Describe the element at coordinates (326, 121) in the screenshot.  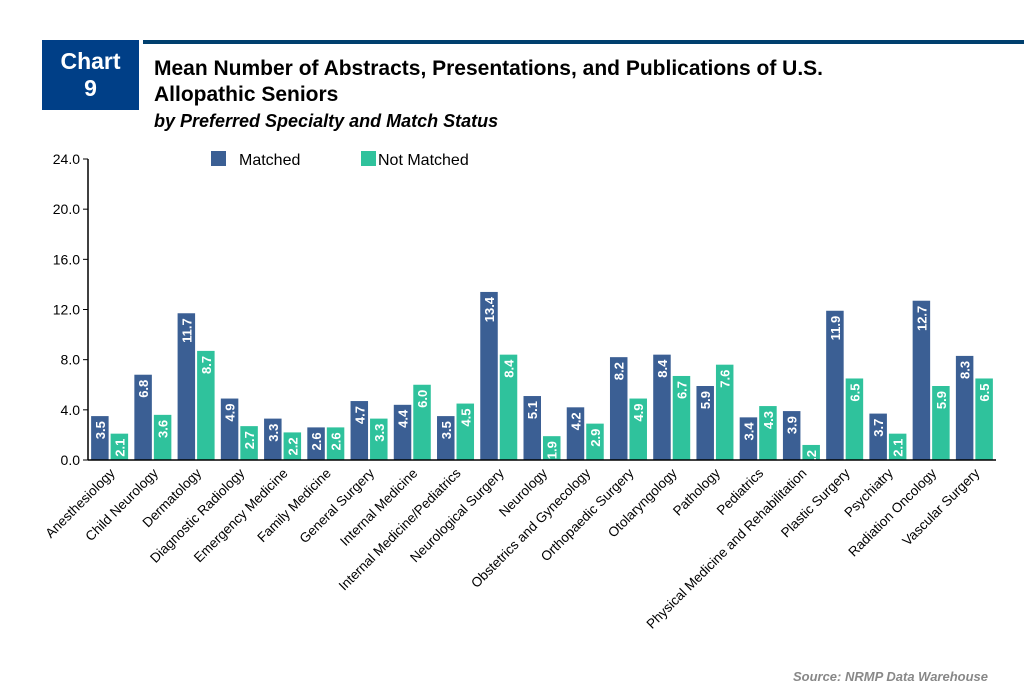
I see `chart-subtitle: by Preferred Specialty and Match Status` at that location.